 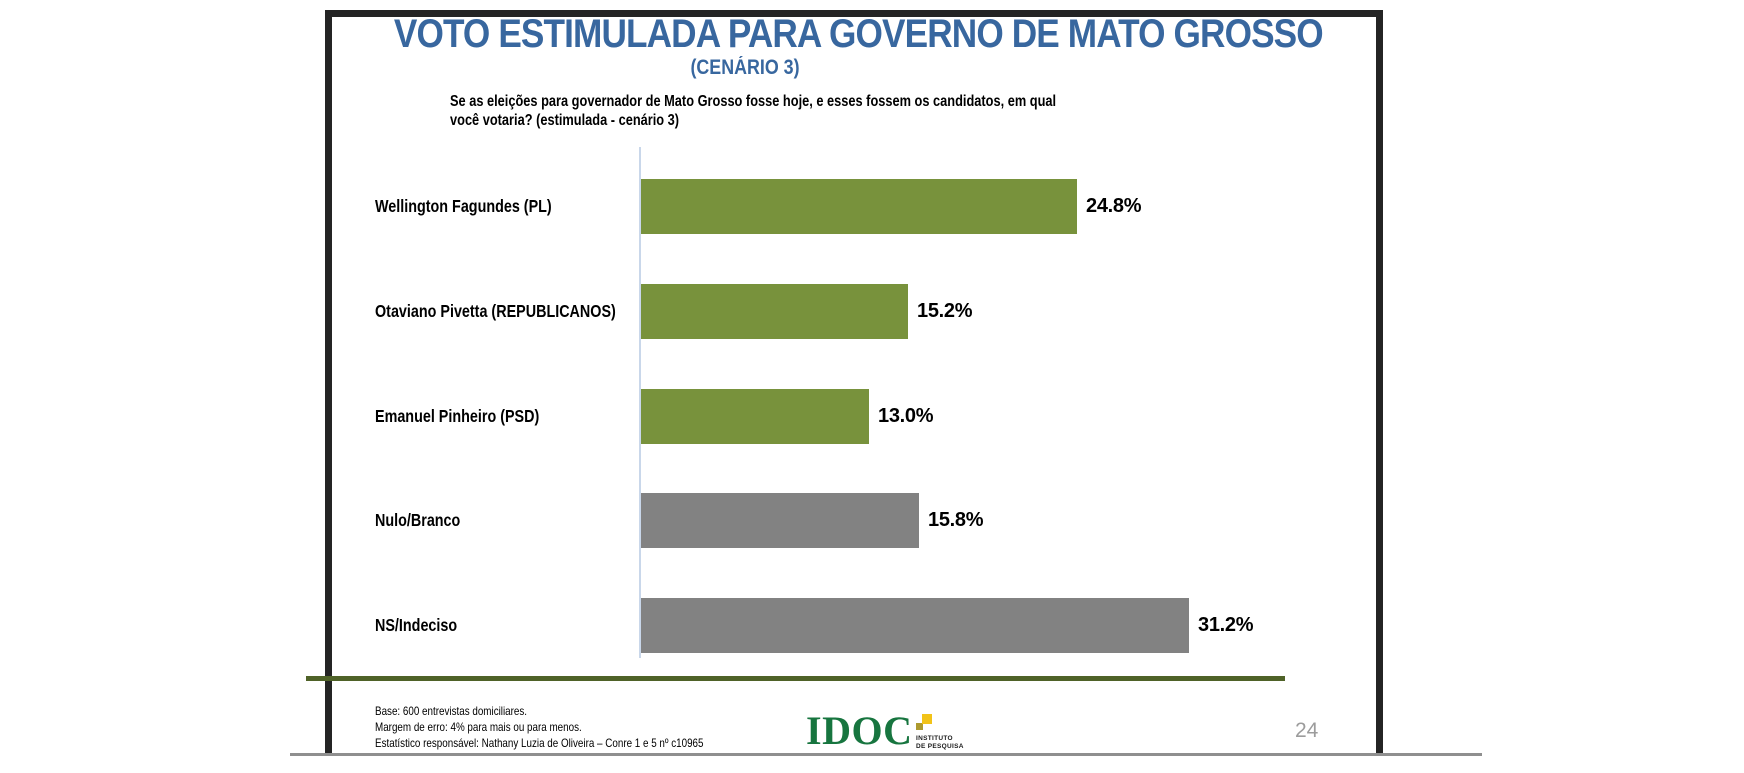 I want to click on idoc-logo-tagline: INSTITUTO DE PESQUISA, so click(x=940, y=743).